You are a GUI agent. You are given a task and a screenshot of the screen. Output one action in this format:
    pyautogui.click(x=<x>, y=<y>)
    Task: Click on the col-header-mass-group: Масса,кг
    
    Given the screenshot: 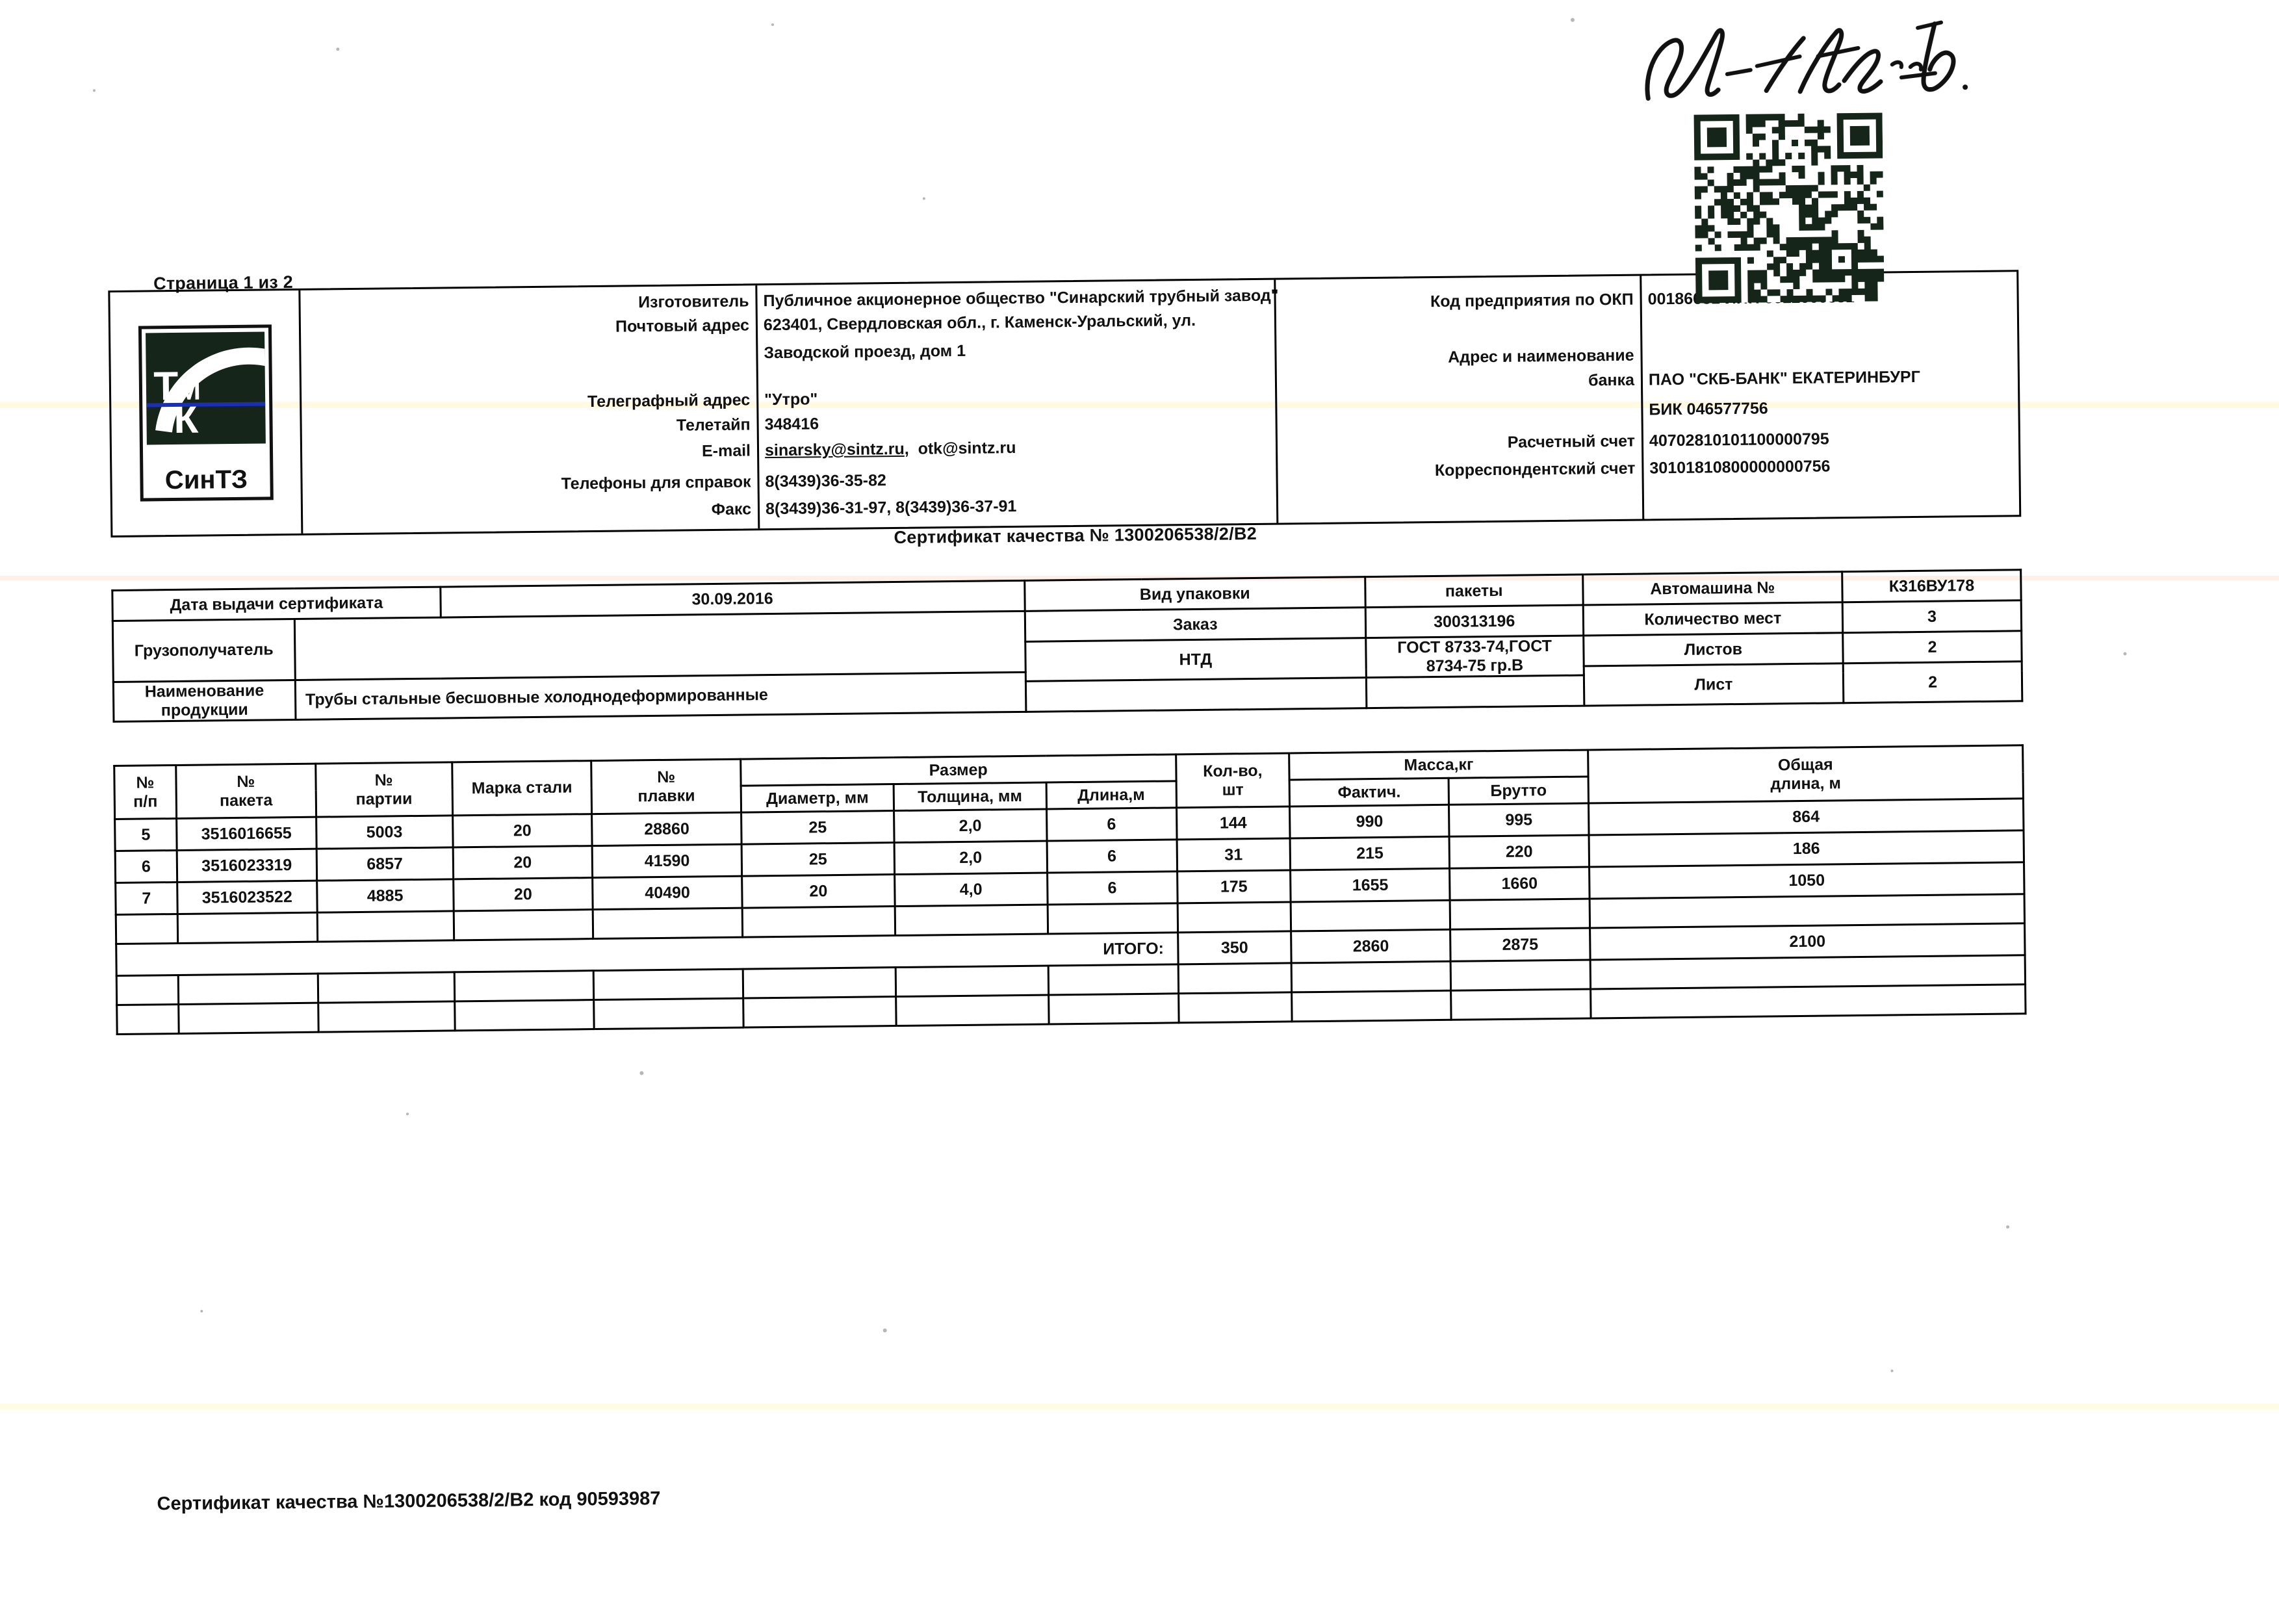 What is the action you would take?
    pyautogui.click(x=1438, y=764)
    